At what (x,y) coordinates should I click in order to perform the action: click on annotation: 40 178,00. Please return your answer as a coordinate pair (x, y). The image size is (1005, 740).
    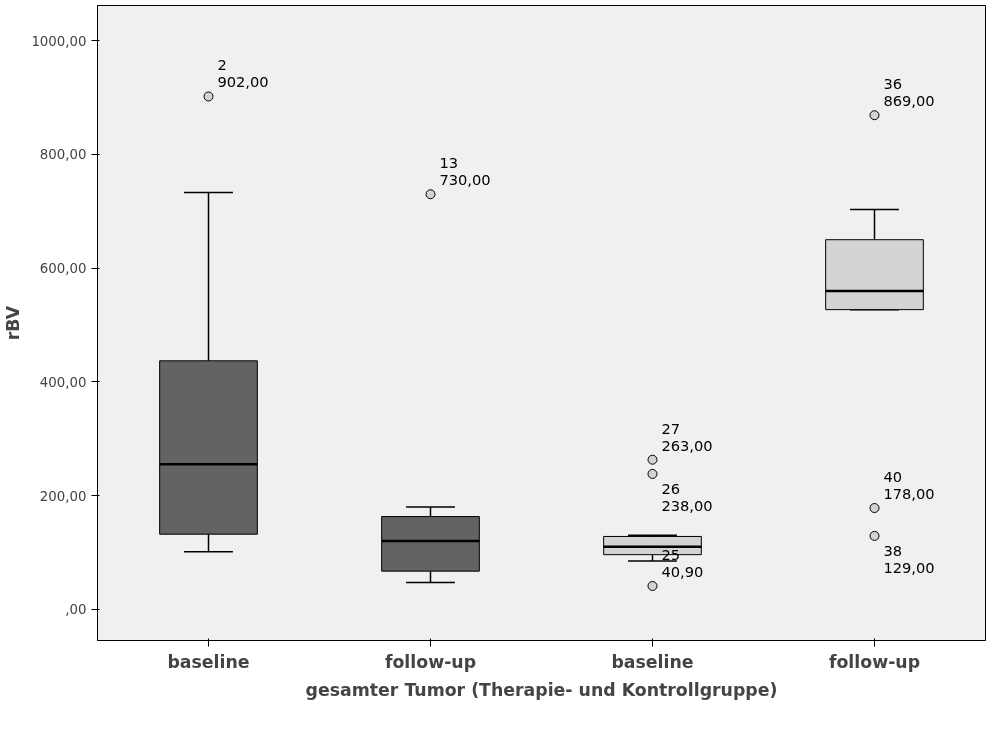
    Looking at the image, I should click on (909, 485).